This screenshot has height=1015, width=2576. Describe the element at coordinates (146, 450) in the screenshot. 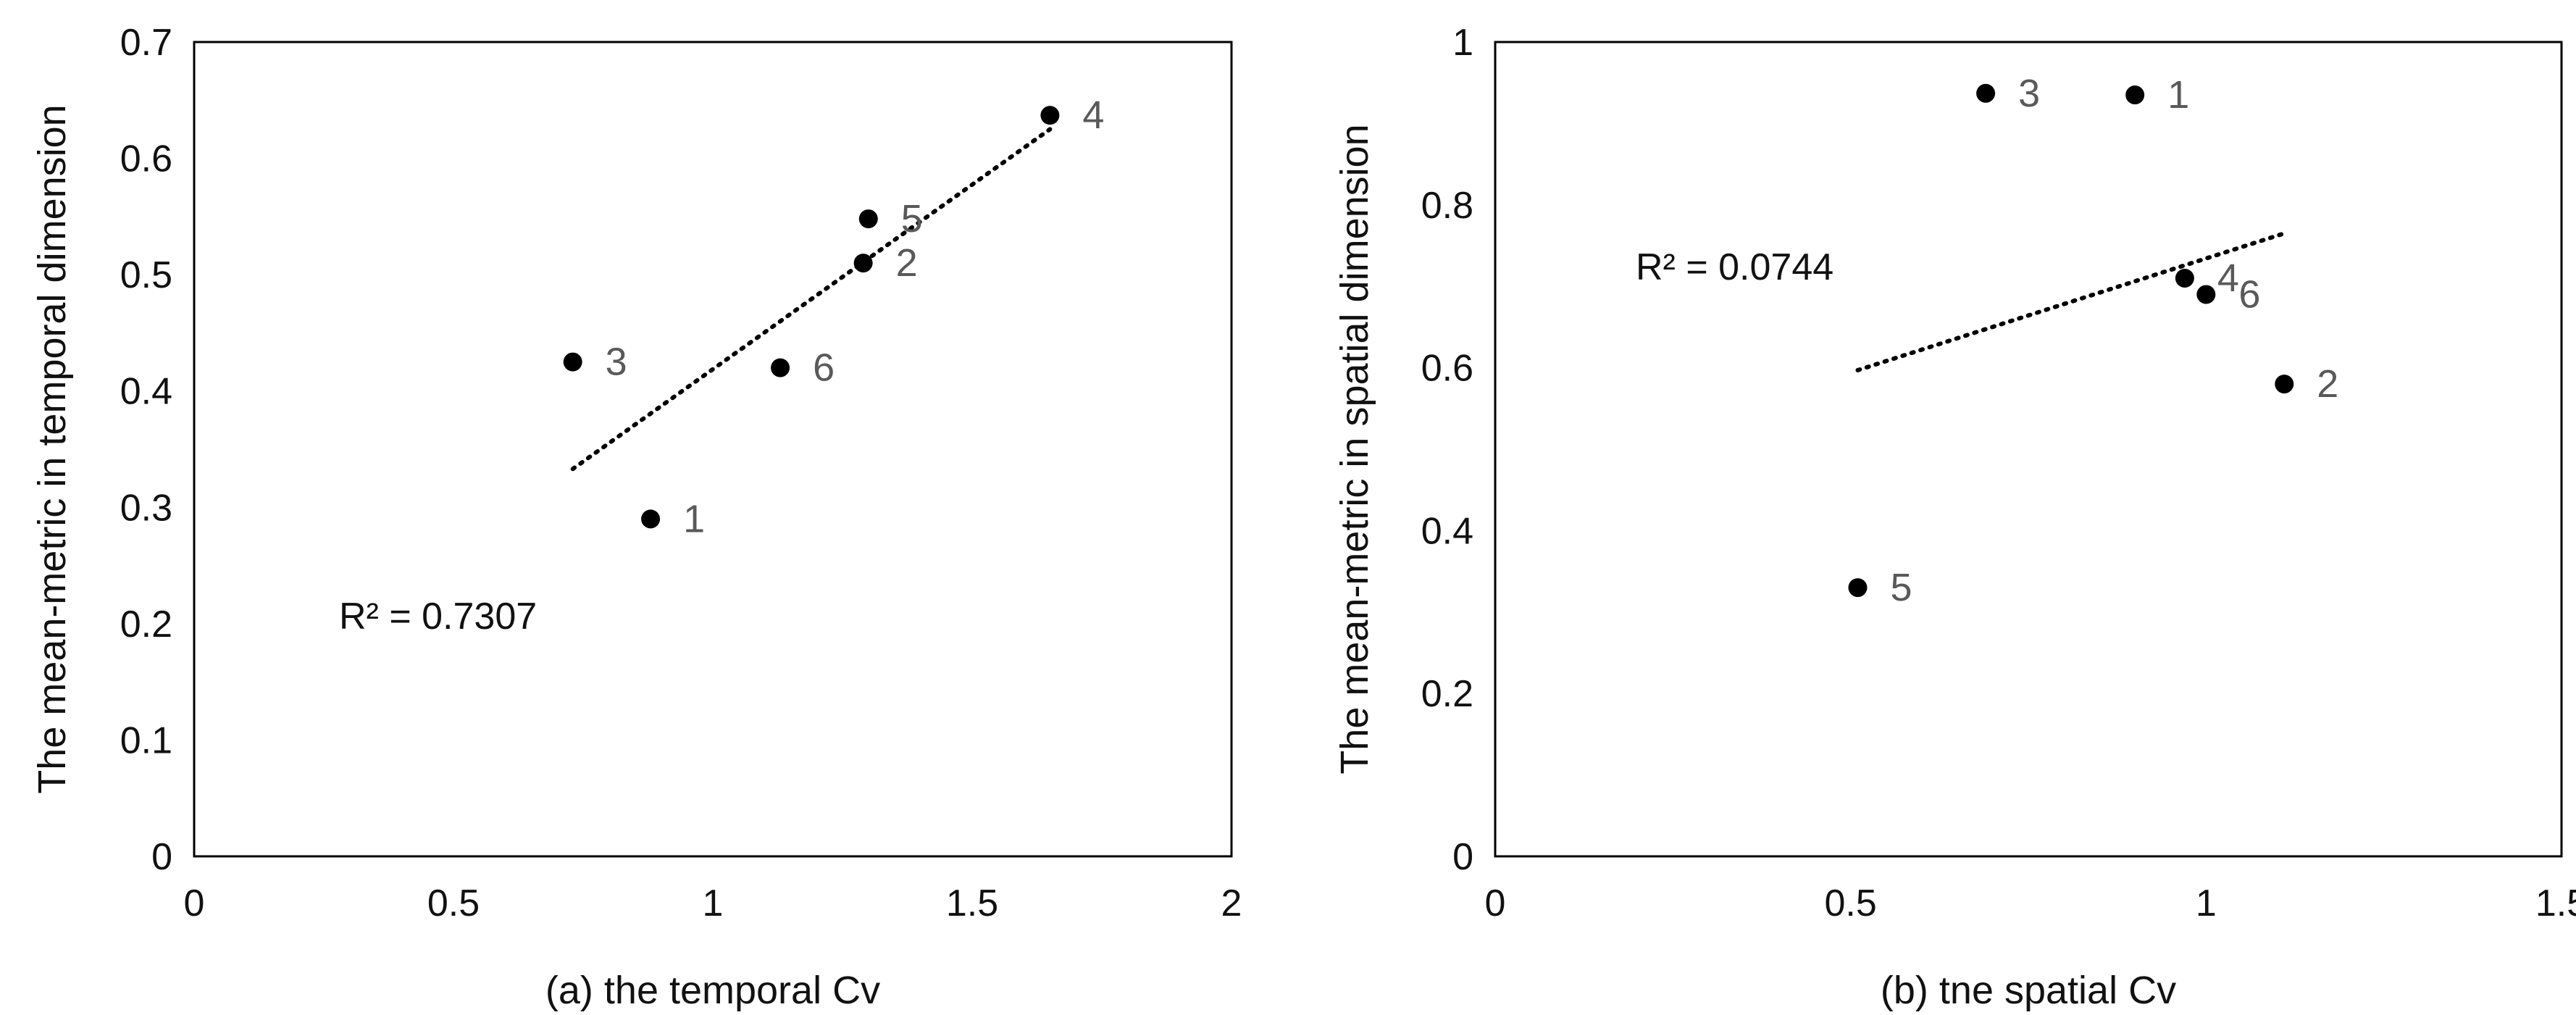

I see `y-tick-labels-a: 0 0.1 0.2 0.3 0.4 0.5 0.6 0.7` at that location.